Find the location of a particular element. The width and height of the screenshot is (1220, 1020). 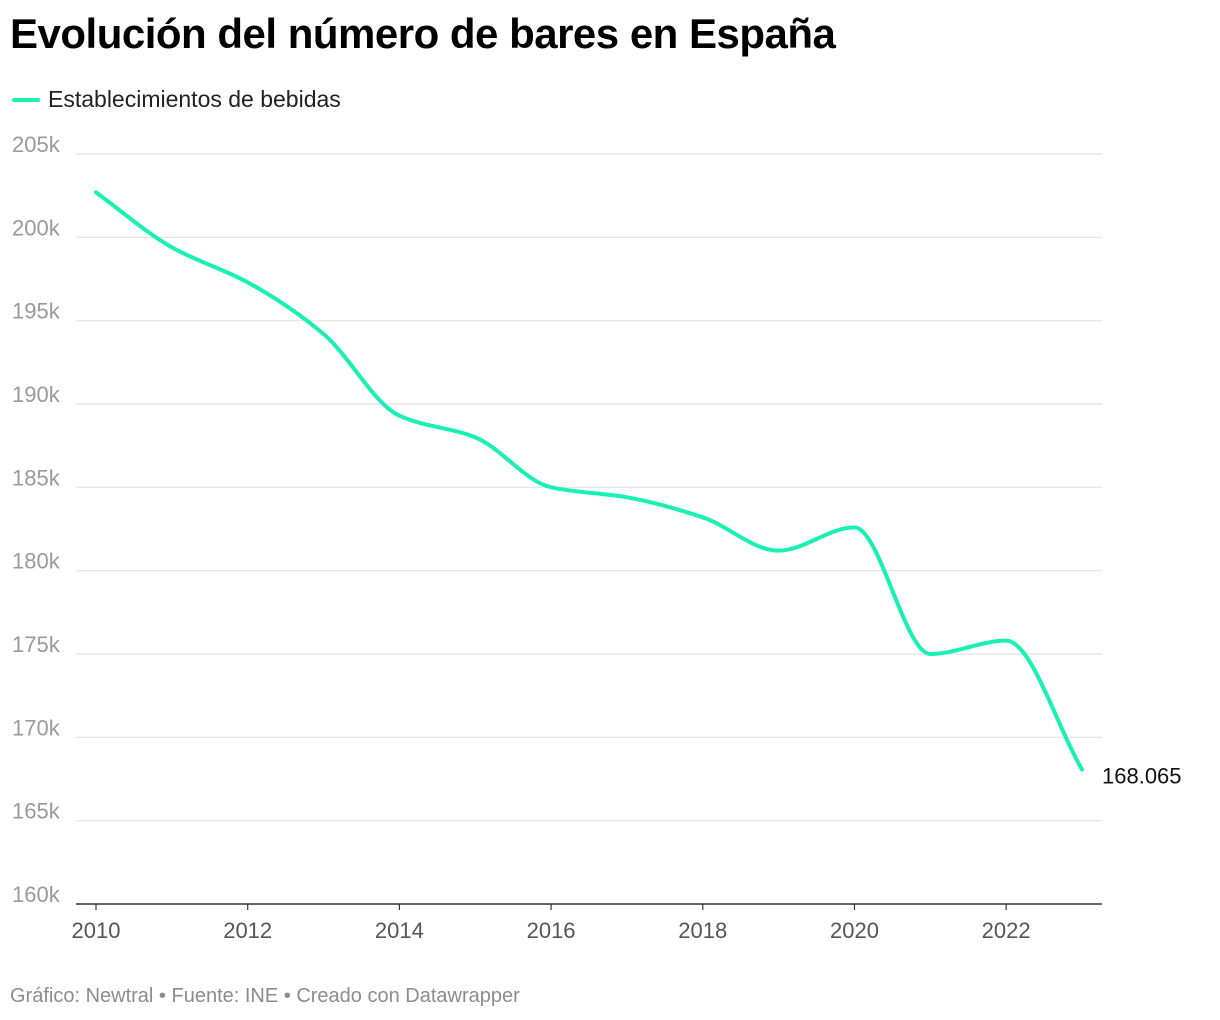

legend: Establecimientos de bebidas is located at coordinates (176, 99).